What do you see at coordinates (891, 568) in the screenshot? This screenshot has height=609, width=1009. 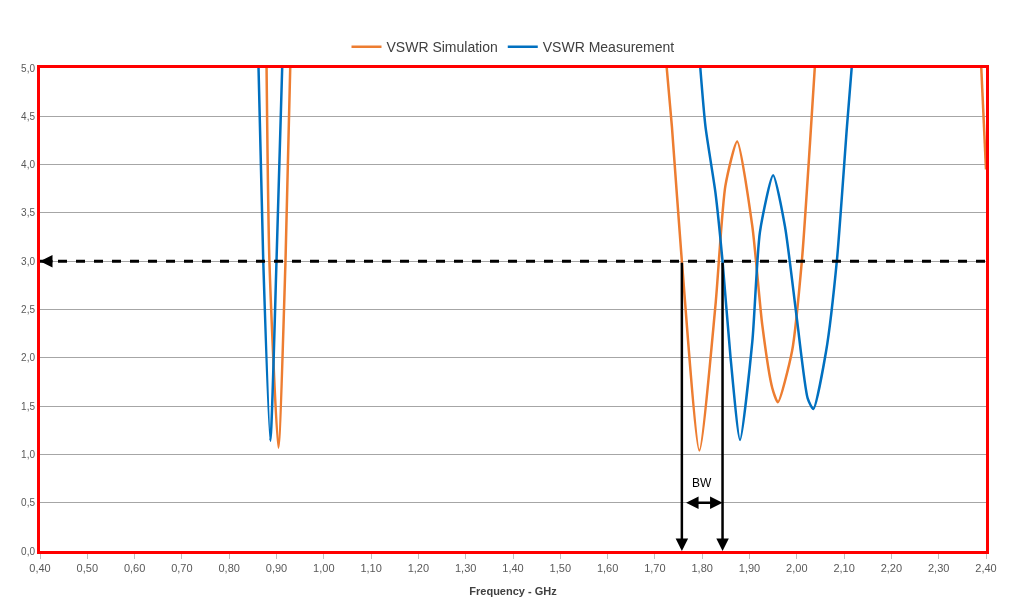 I see `x-tick-label: 2,20` at bounding box center [891, 568].